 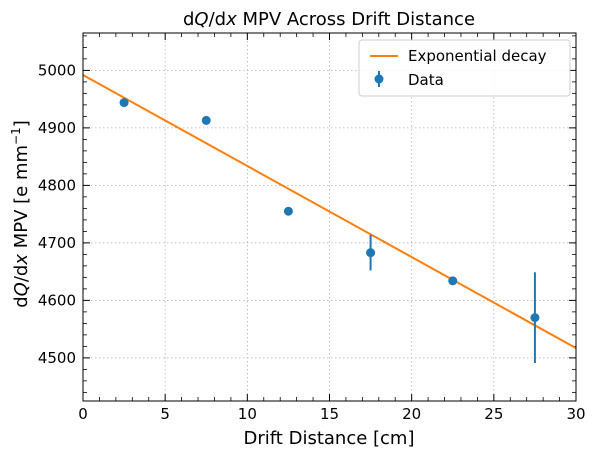 What do you see at coordinates (57, 300) in the screenshot?
I see `y-tick-label: 4600` at bounding box center [57, 300].